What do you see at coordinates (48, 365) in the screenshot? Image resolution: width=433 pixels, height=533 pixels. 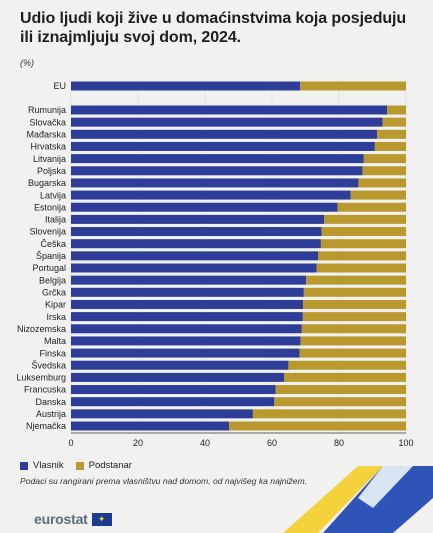 I see `category-label: Švedska` at bounding box center [48, 365].